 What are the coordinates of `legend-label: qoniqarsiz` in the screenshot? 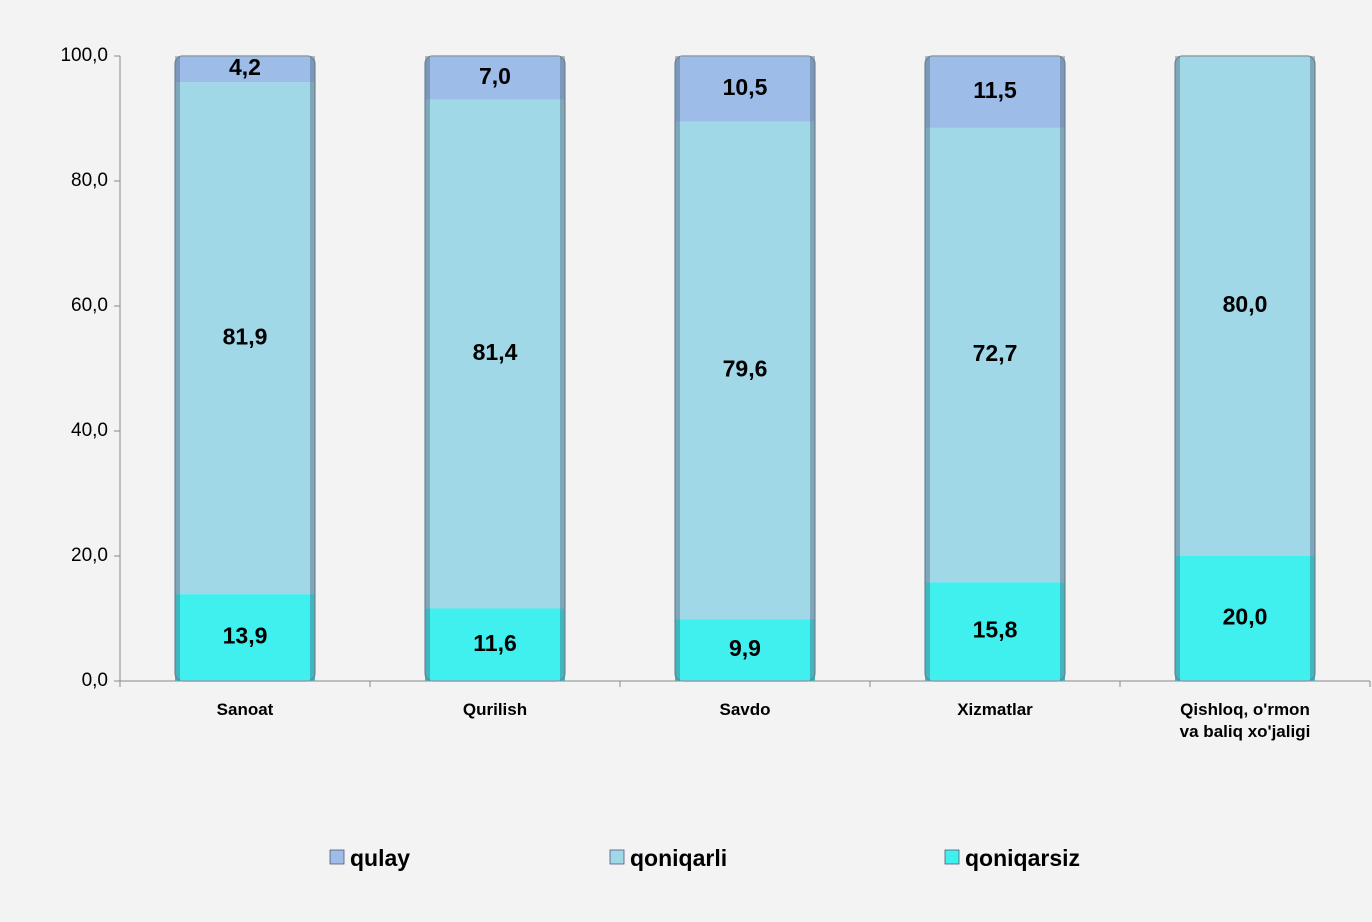 It's located at (1022, 858).